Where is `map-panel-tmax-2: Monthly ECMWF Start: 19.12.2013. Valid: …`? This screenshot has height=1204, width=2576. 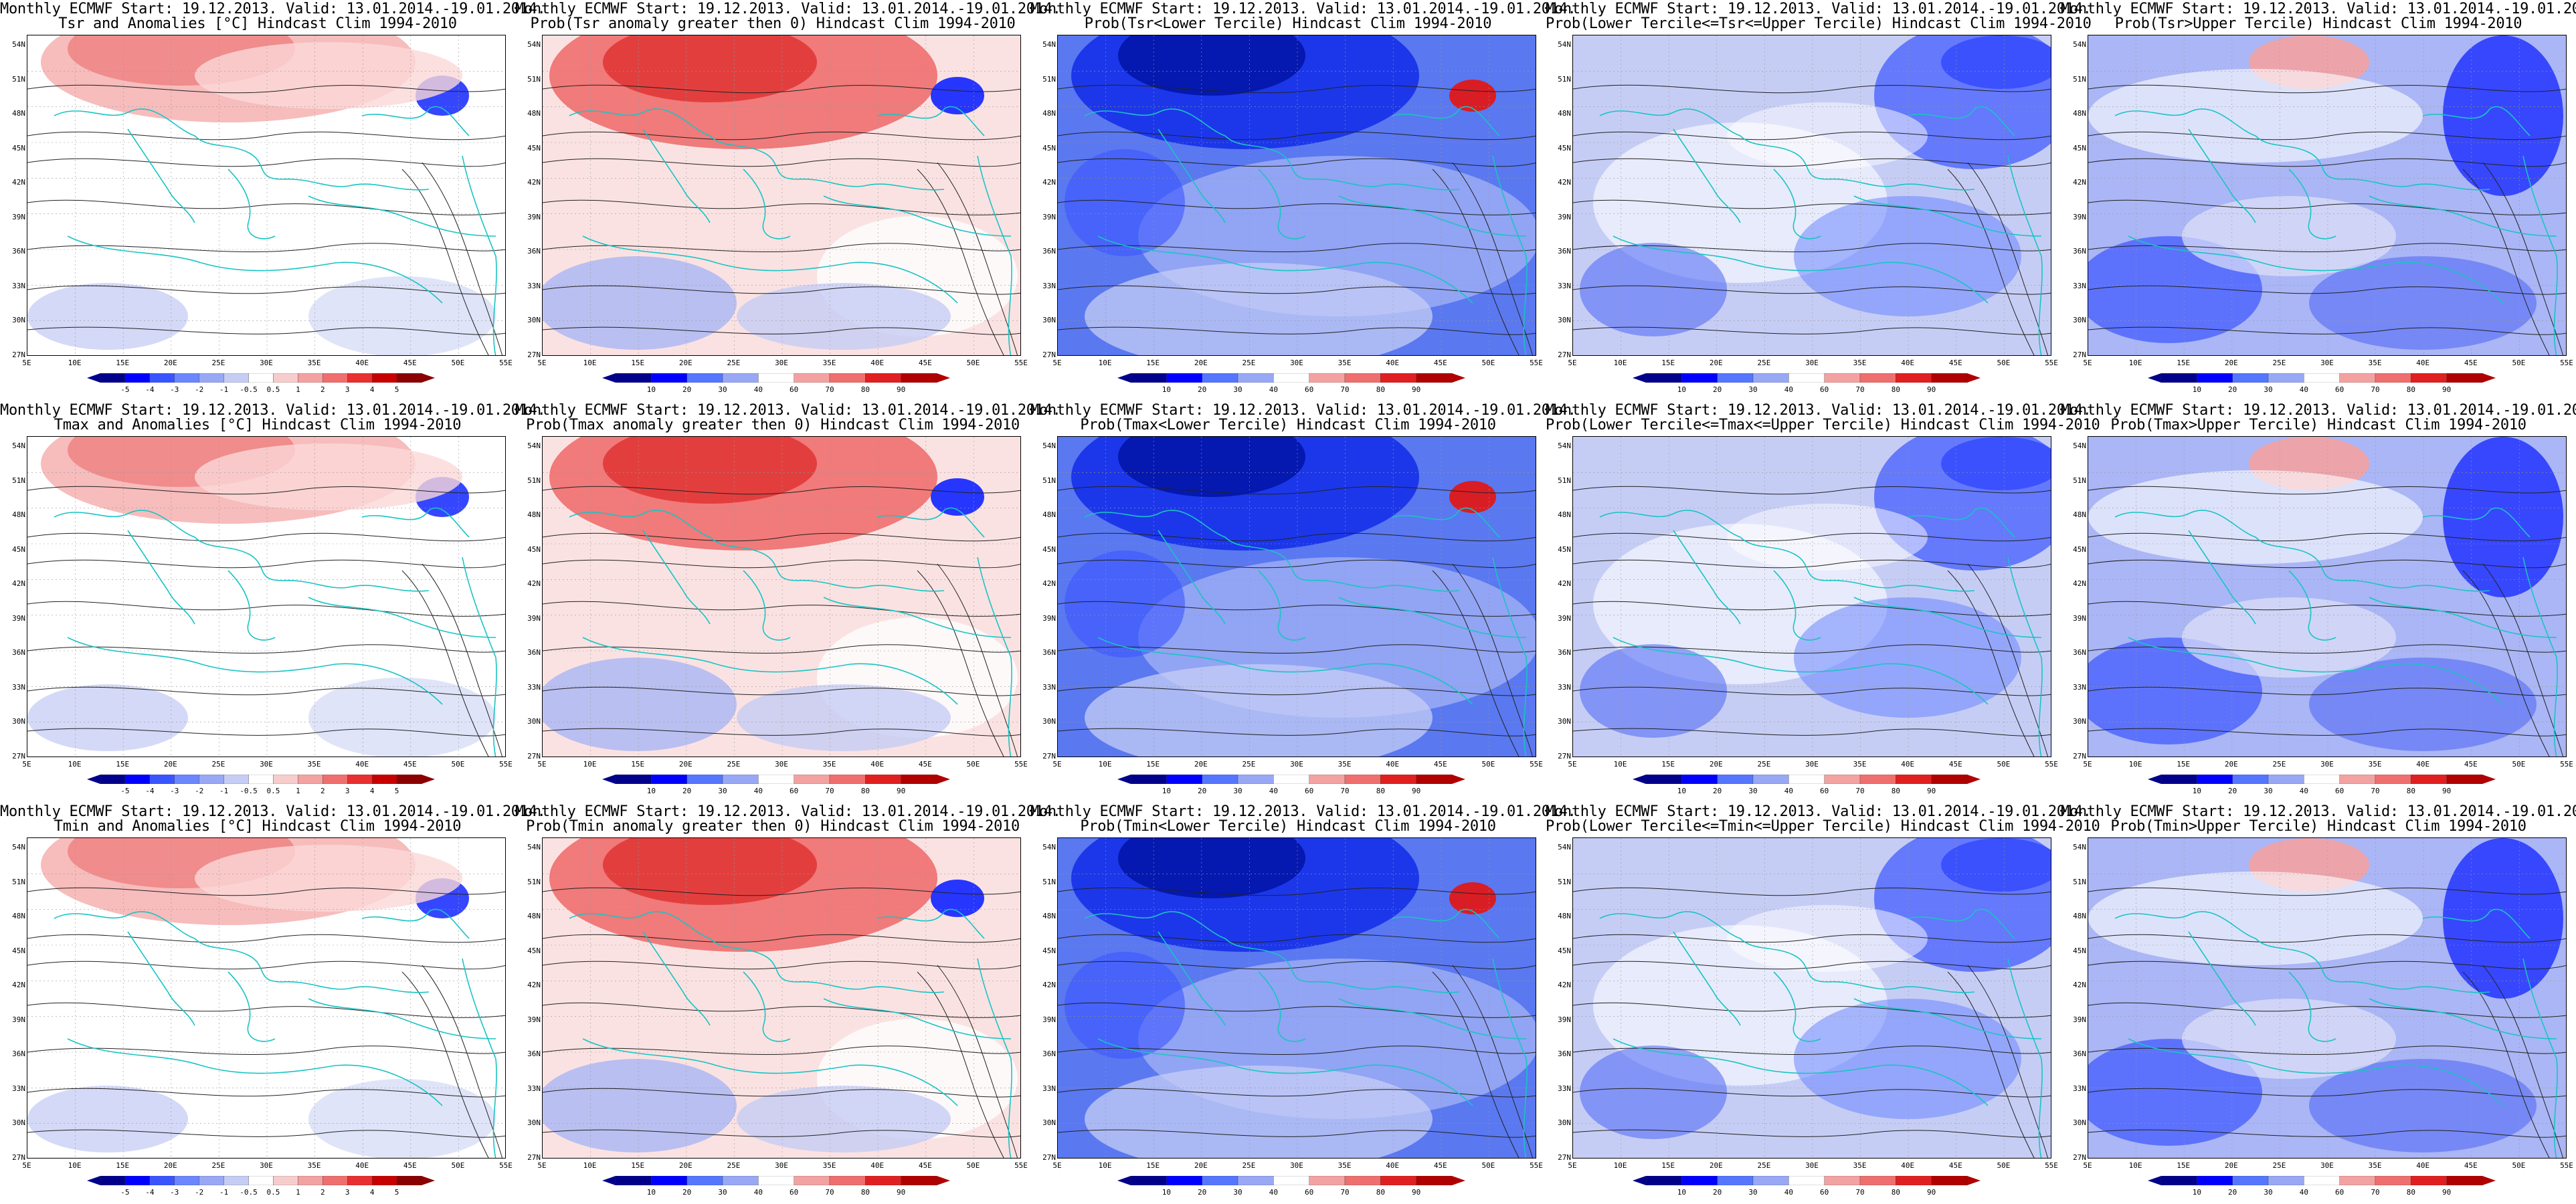
map-panel-tmax-2: Monthly ECMWF Start: 19.12.2013. Valid: … is located at coordinates (788, 602).